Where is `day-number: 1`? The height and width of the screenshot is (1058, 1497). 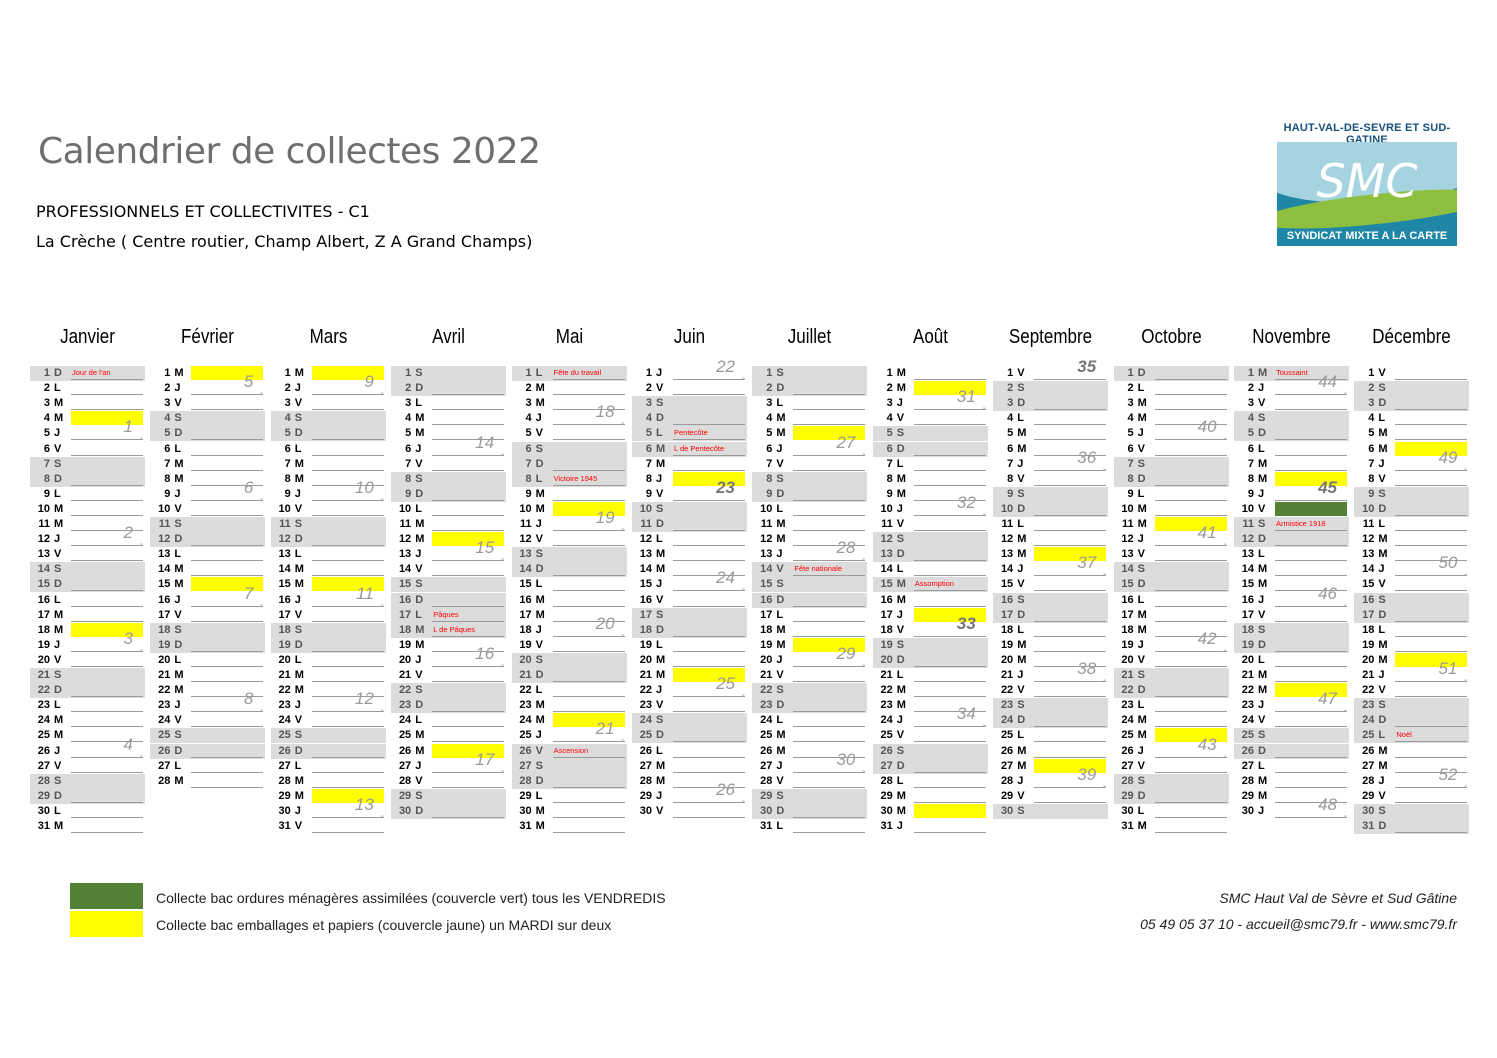
day-number: 1 is located at coordinates (1371, 373).